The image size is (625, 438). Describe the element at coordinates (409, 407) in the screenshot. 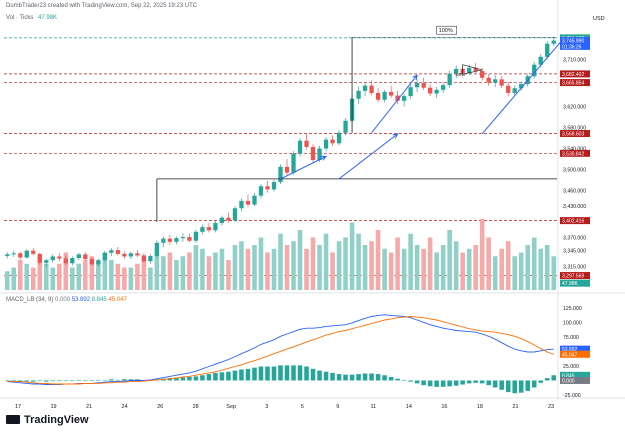

I see `time-axis-tick: 14` at that location.